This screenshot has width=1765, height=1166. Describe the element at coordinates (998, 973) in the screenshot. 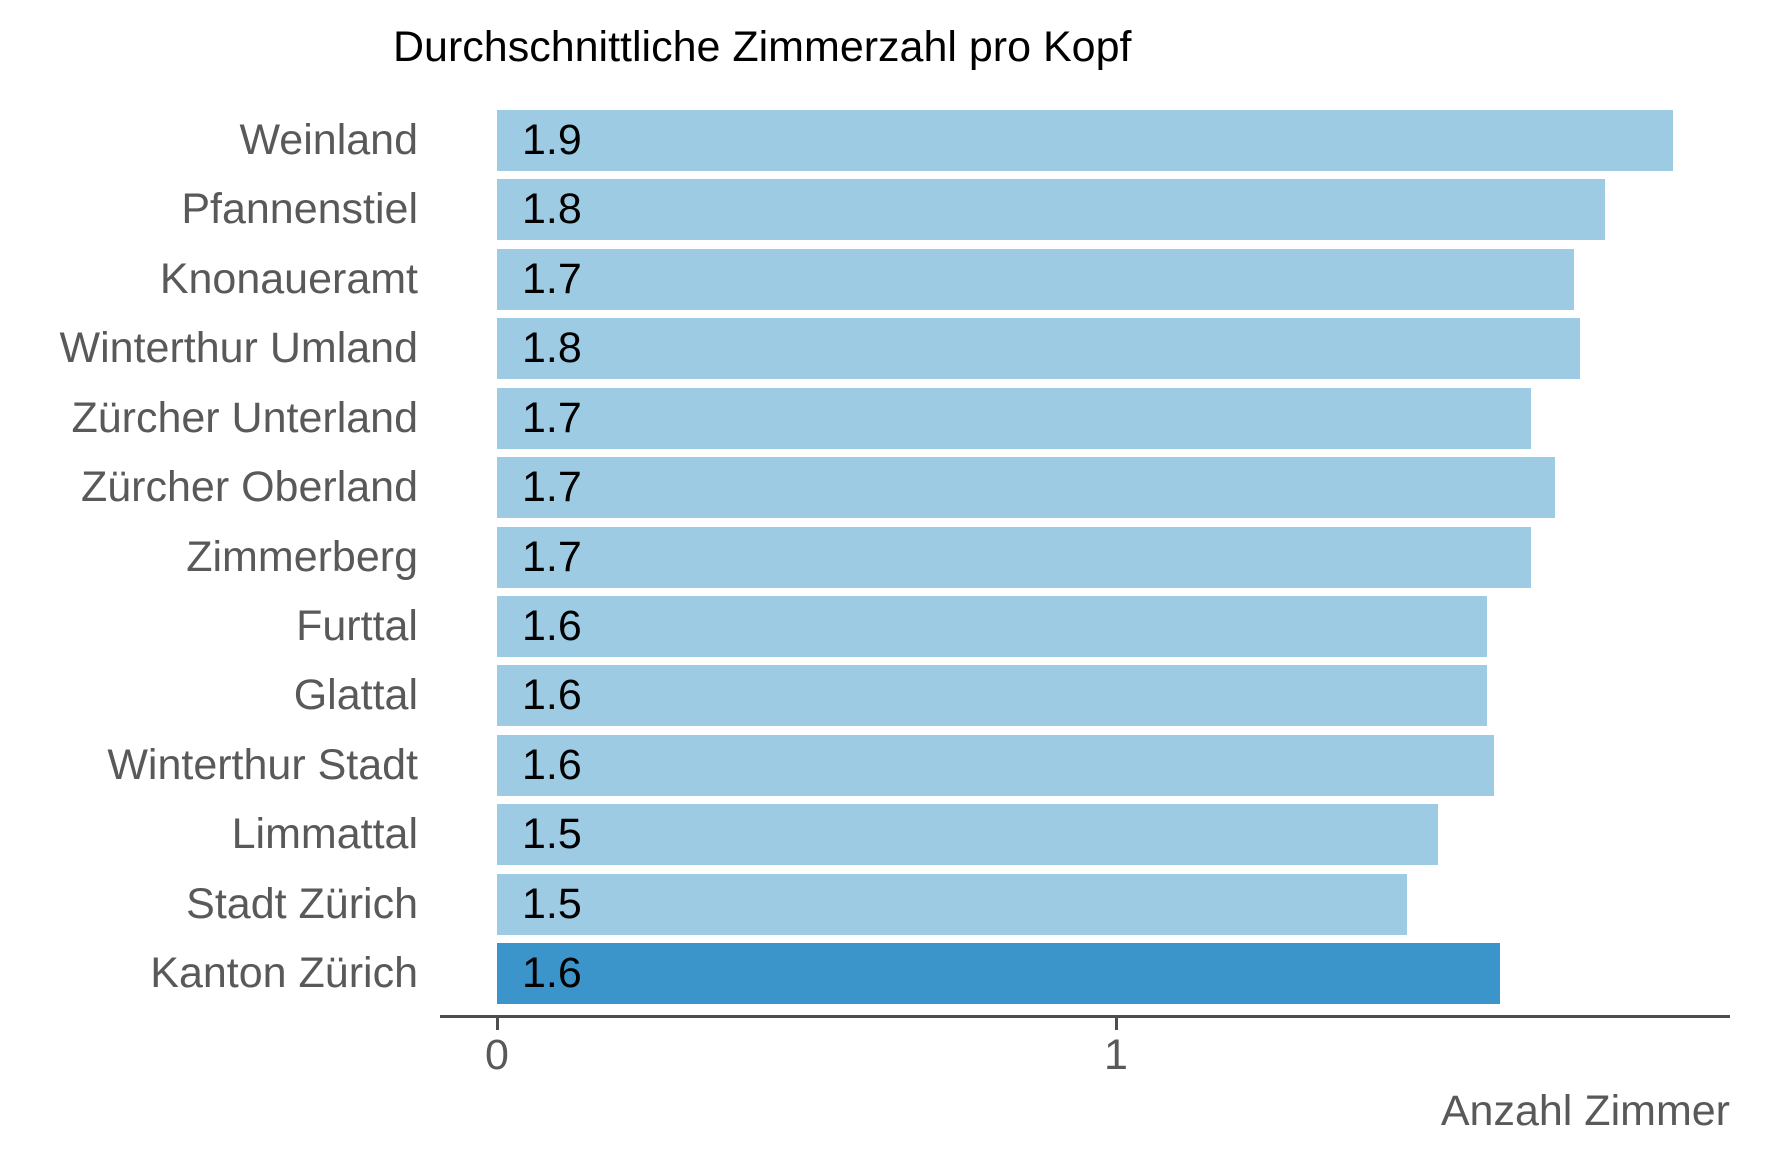

I see `bar-highlight` at that location.